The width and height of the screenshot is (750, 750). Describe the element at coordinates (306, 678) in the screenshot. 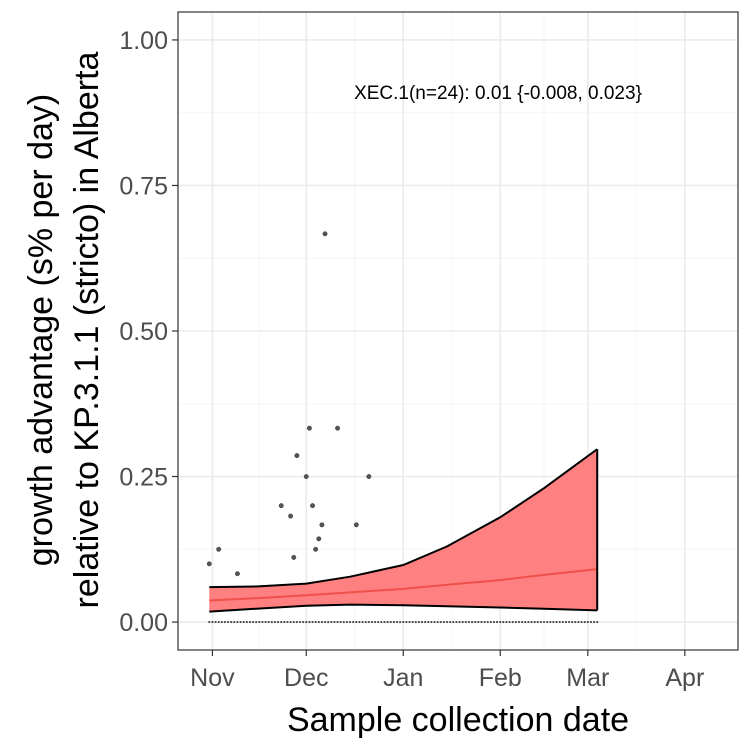

I see `x-tick-label: Dec` at that location.